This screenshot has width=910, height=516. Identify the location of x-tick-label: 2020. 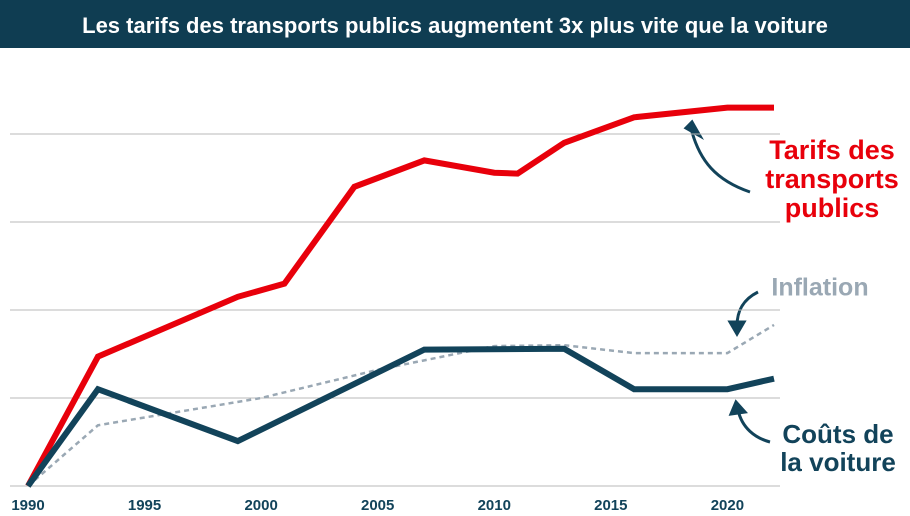
(727, 505).